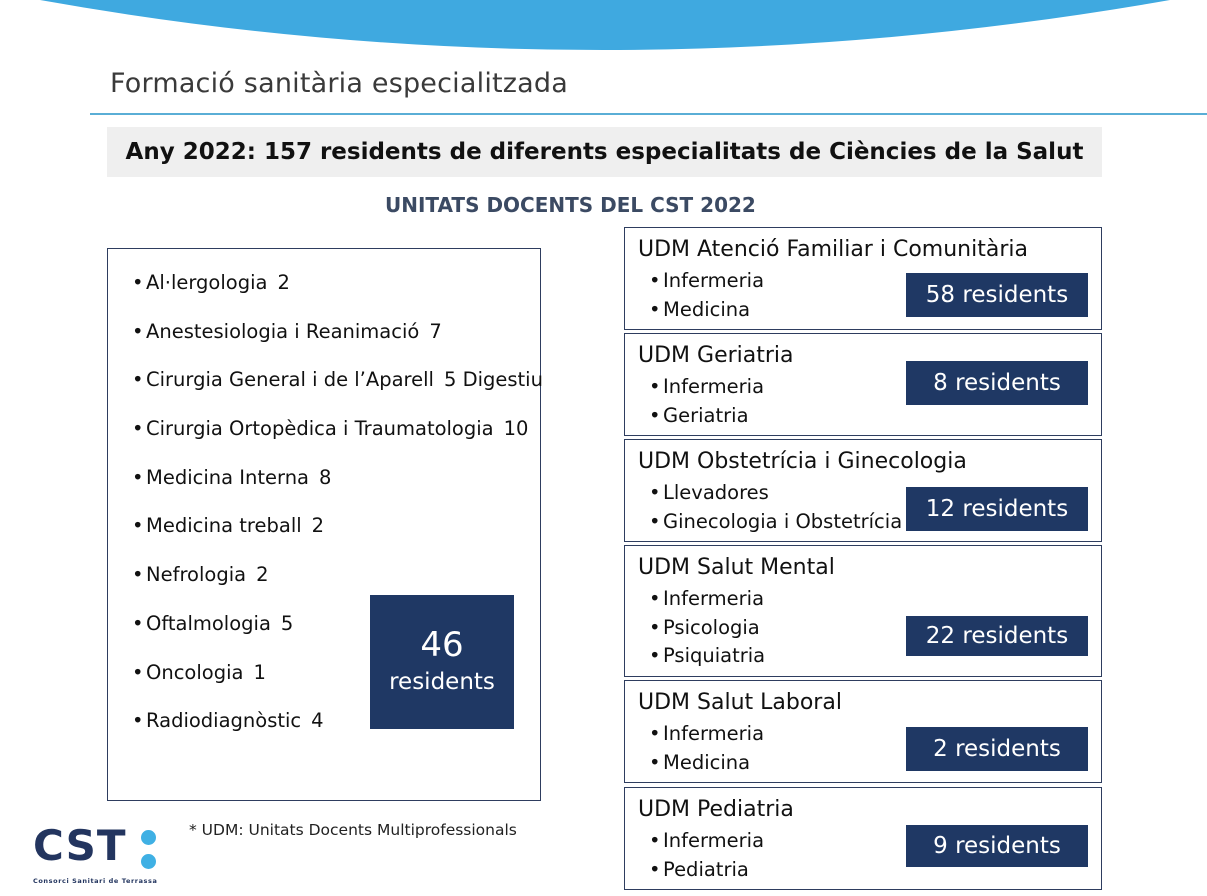 Image resolution: width=1207 pixels, height=896 pixels. What do you see at coordinates (208, 623) in the screenshot?
I see `specialty-name: Oftalmologia` at bounding box center [208, 623].